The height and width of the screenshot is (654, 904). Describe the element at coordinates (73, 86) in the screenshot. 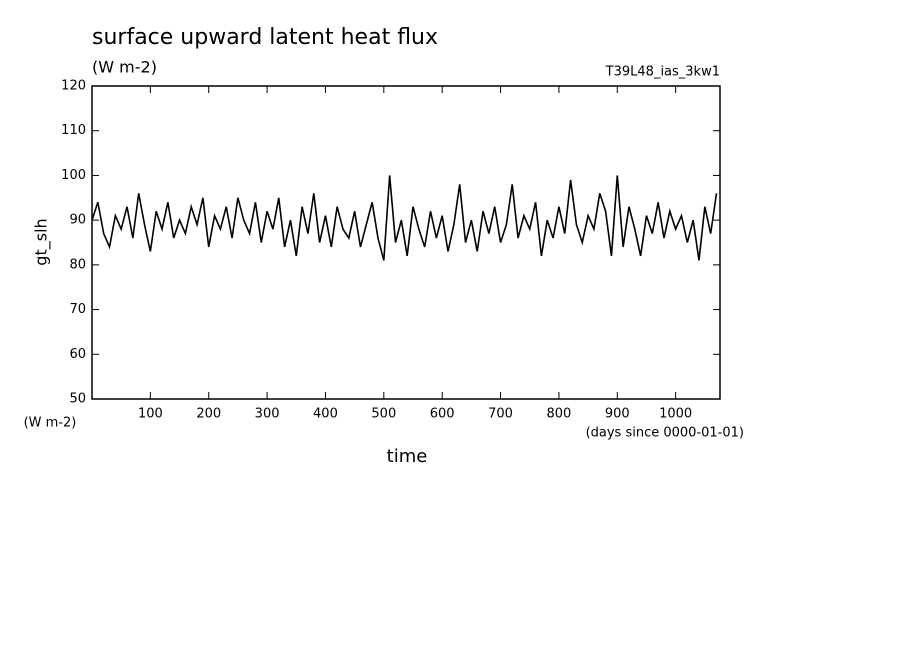

I see `y-tick-label: 120` at that location.